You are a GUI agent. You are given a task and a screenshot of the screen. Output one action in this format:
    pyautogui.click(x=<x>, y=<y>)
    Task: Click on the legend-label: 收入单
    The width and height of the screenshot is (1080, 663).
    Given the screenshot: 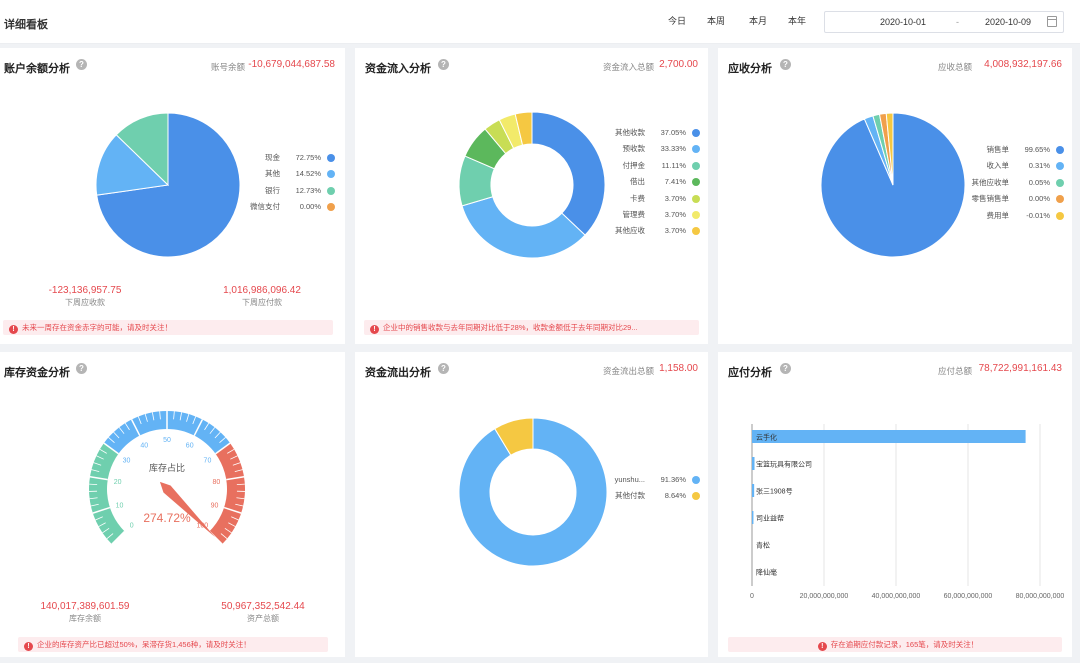 What is the action you would take?
    pyautogui.click(x=998, y=166)
    